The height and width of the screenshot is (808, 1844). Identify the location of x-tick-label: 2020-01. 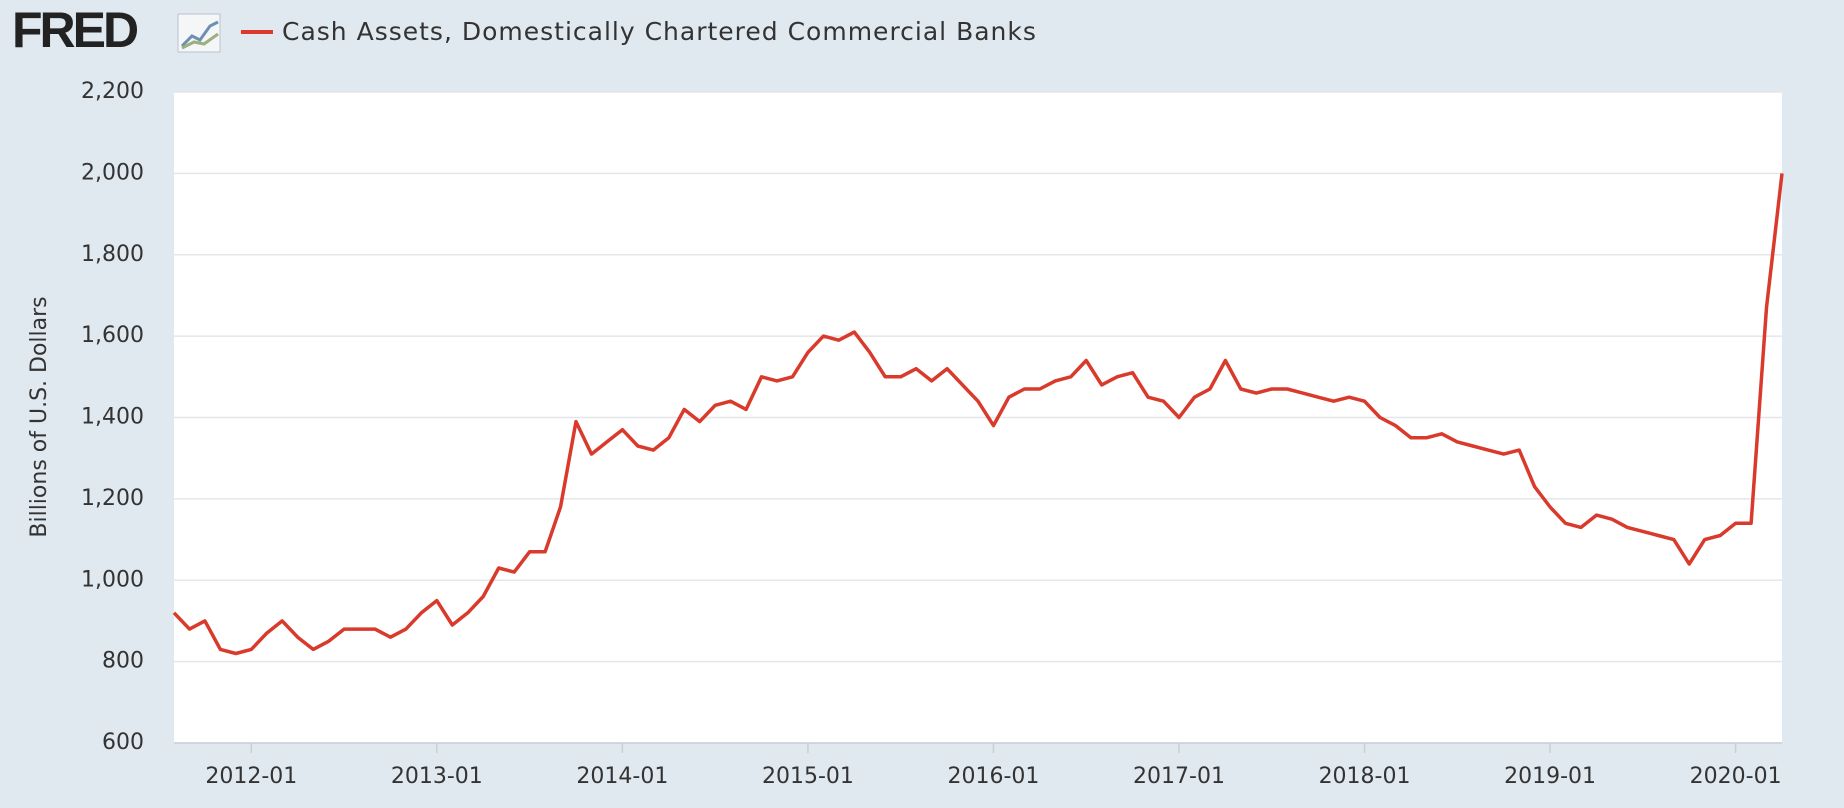
(1736, 776).